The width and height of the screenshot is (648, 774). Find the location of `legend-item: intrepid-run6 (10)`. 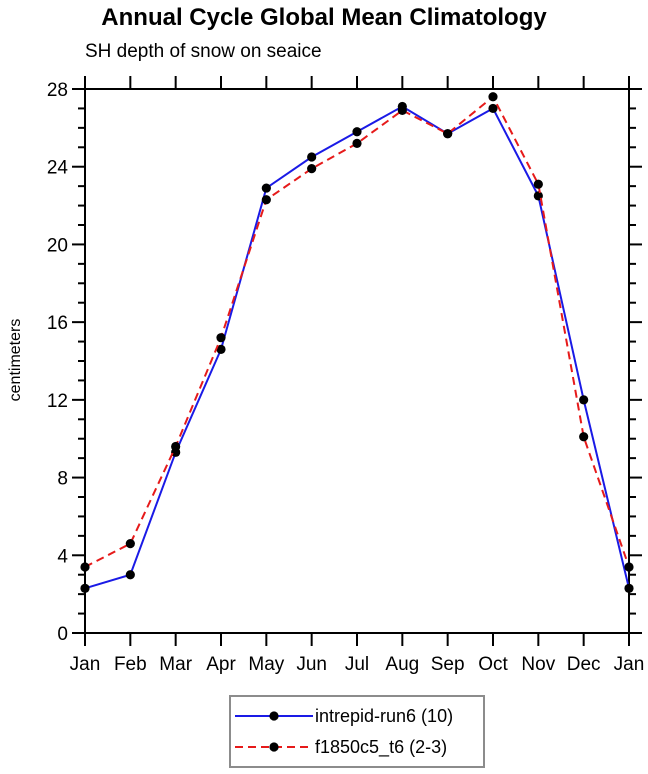

legend-item: intrepid-run6 (10) is located at coordinates (358, 716).